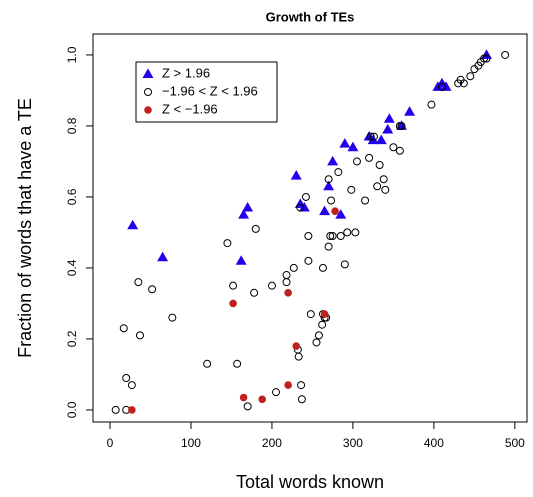 This screenshot has height=497, width=533. What do you see at coordinates (310, 482) in the screenshot?
I see `x-axis-title: Total words known` at bounding box center [310, 482].